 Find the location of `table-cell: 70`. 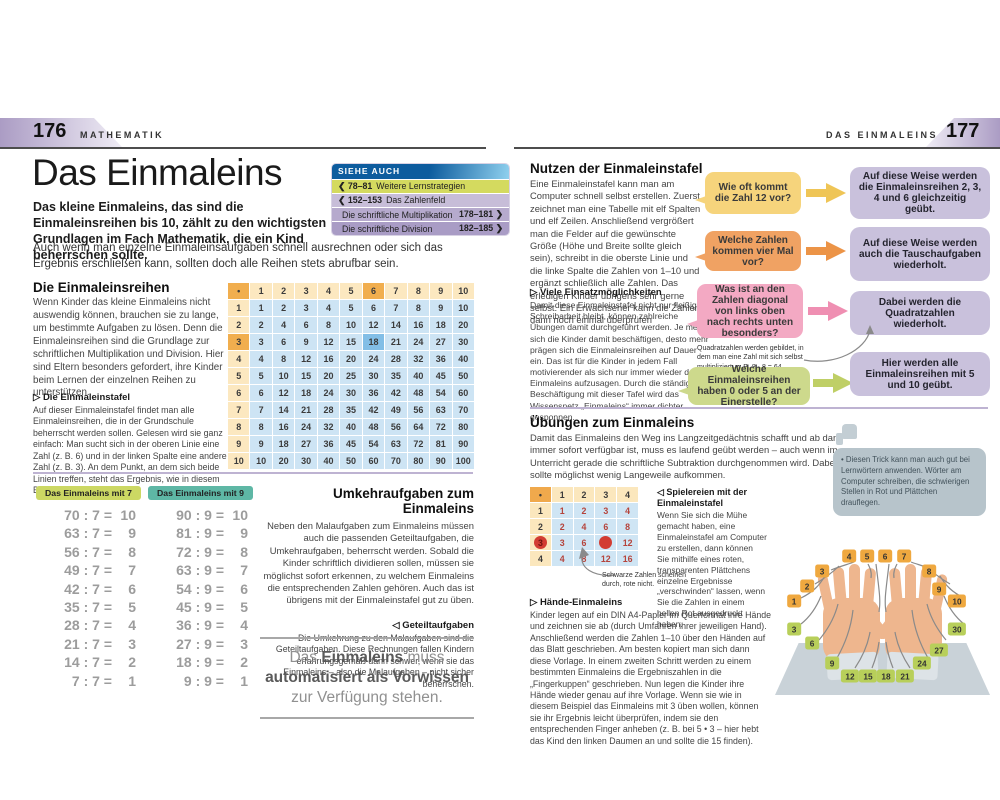

table-cell: 70 is located at coordinates (396, 461).